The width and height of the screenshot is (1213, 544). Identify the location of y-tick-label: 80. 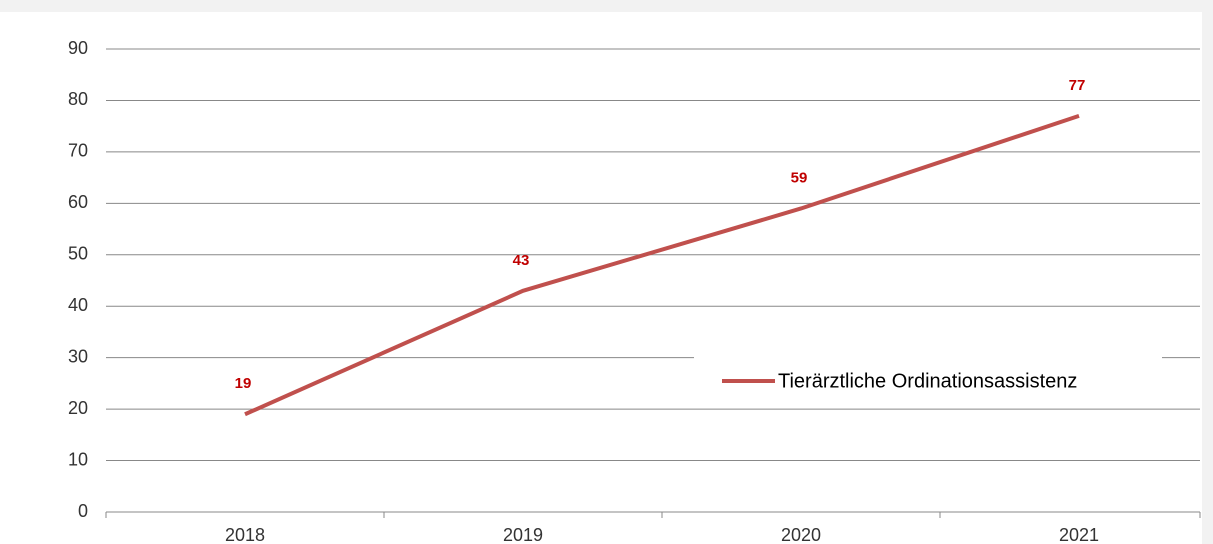
(78, 99).